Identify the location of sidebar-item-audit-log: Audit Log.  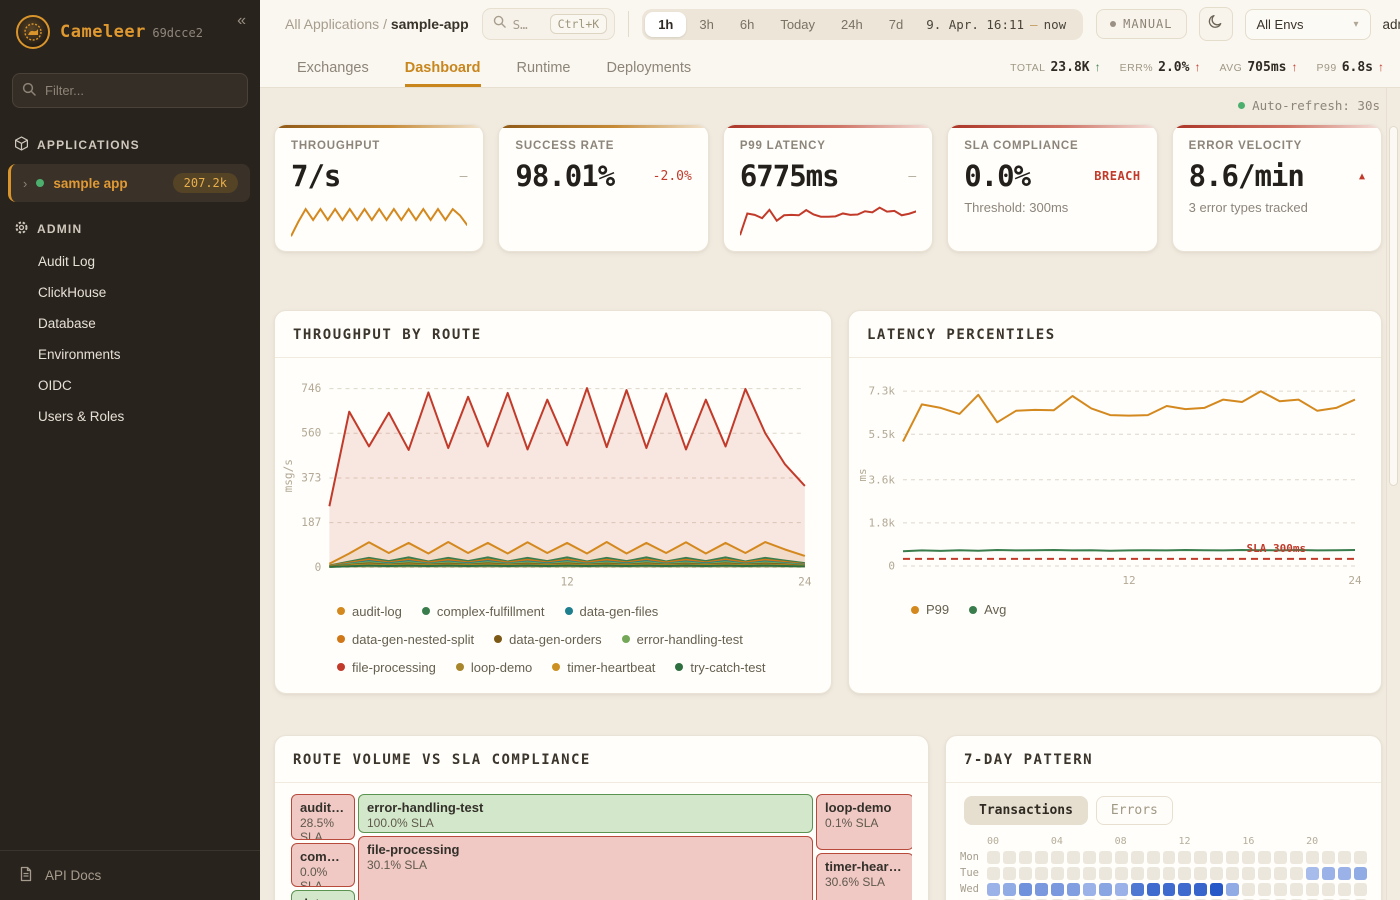
(67, 261).